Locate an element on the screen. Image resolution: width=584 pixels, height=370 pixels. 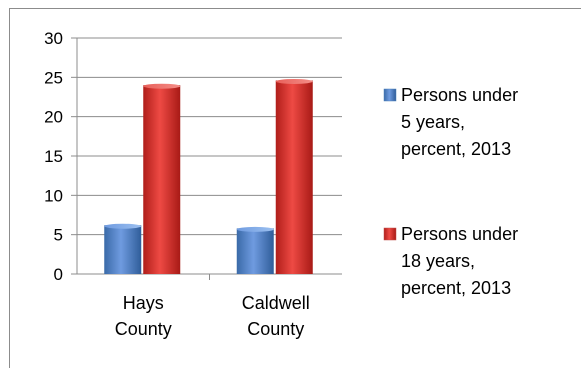
y-tick-label: 30 is located at coordinates (53, 38).